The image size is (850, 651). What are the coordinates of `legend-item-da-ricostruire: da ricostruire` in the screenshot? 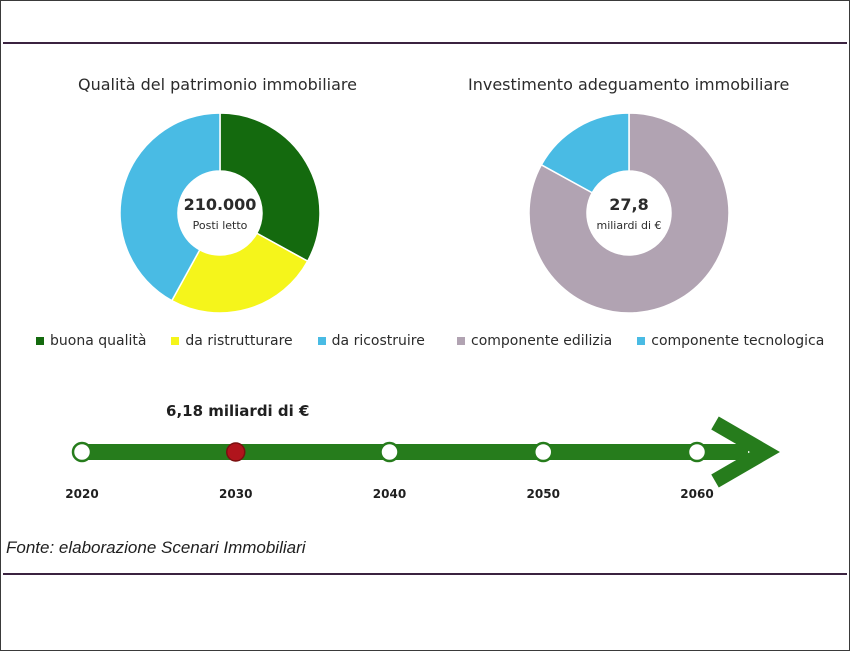 It's located at (371, 341).